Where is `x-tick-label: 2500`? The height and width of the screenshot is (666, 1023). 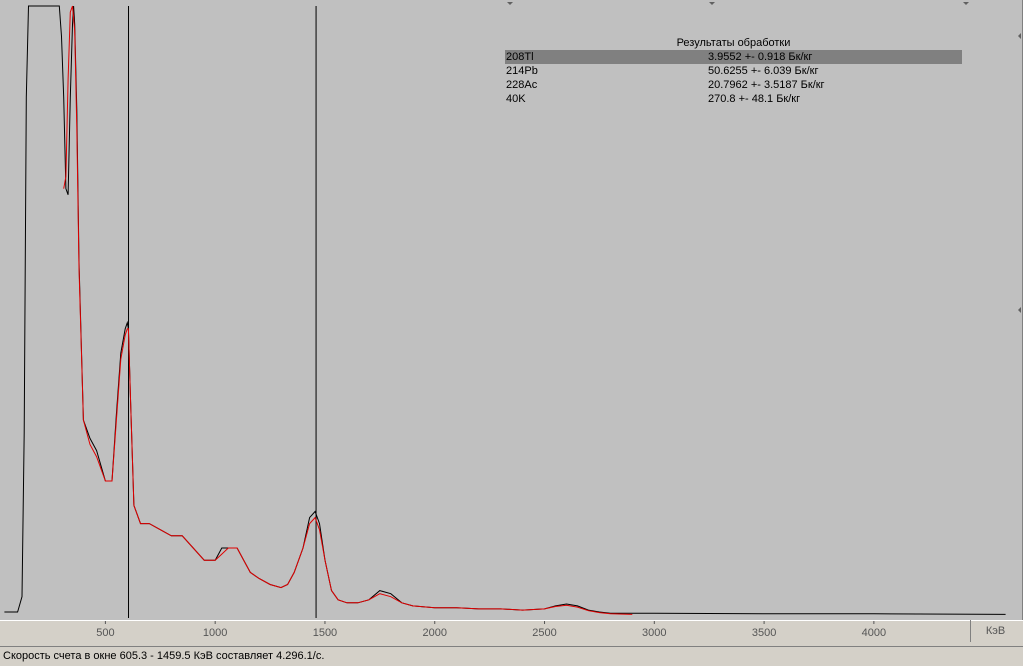 x-tick-label: 2500 is located at coordinates (544, 633).